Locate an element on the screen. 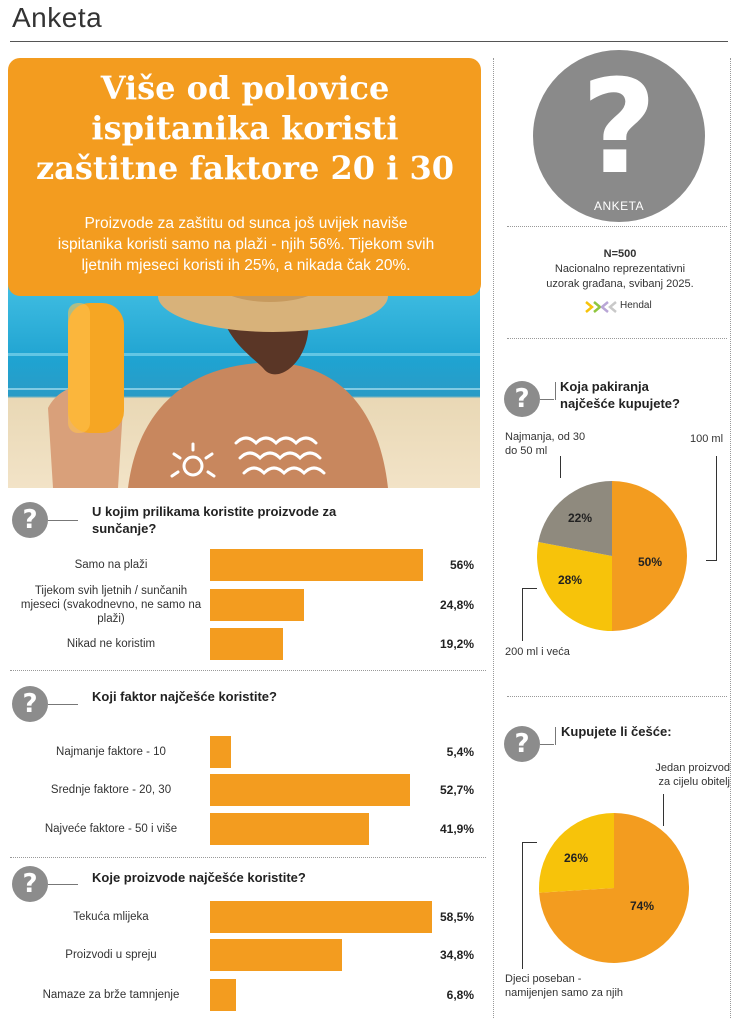 The width and height of the screenshot is (739, 1024). title-rule is located at coordinates (369, 41).